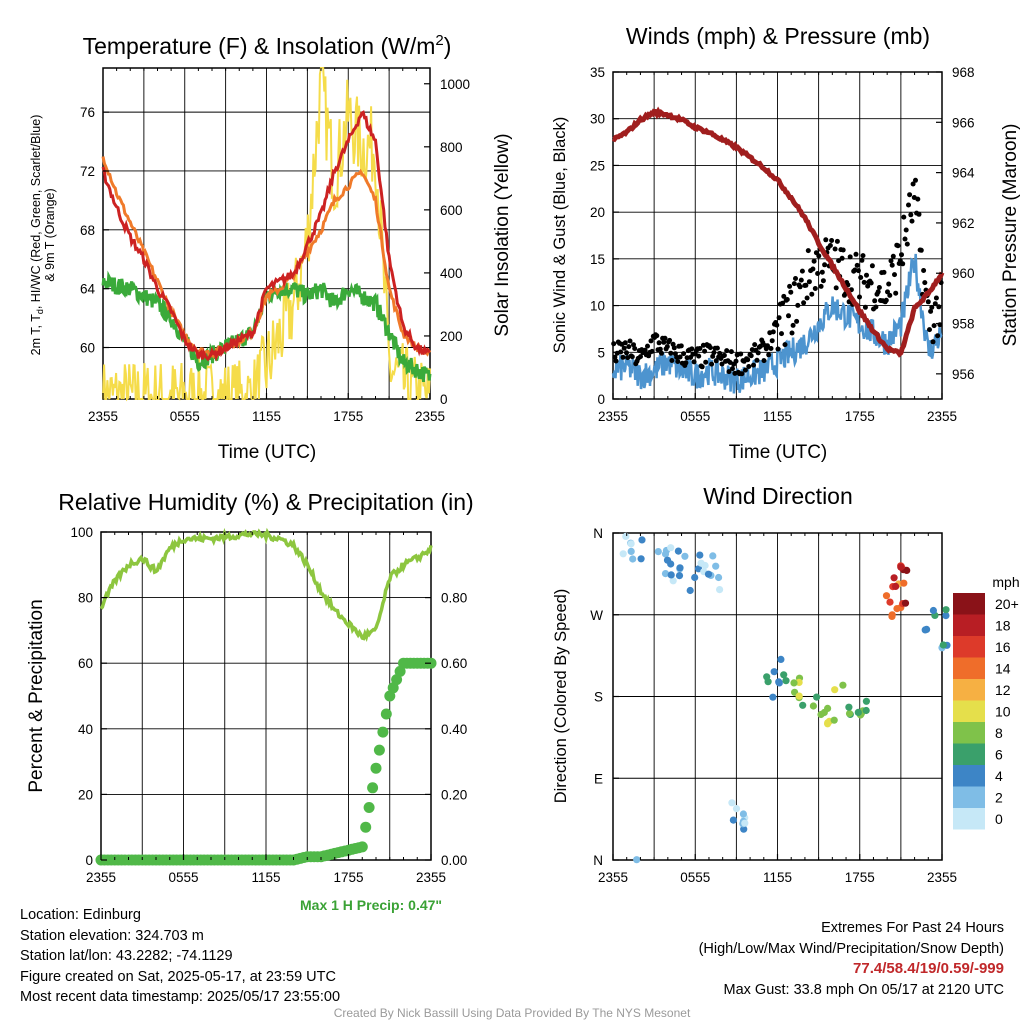 The width and height of the screenshot is (1024, 1024). I want to click on y-tick-label: 64, so click(88, 289).